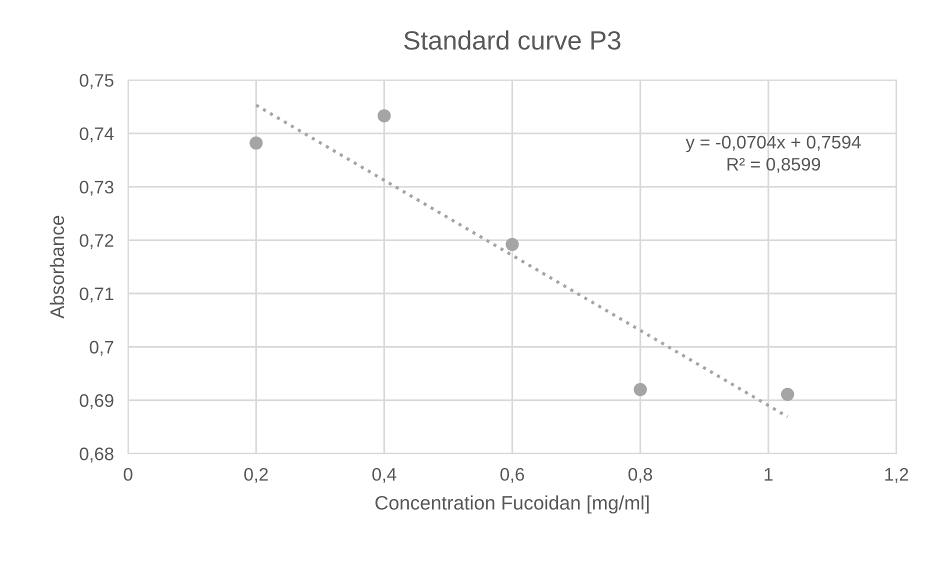  Describe the element at coordinates (97, 242) in the screenshot. I see `y-tick-label: 0,72` at that location.